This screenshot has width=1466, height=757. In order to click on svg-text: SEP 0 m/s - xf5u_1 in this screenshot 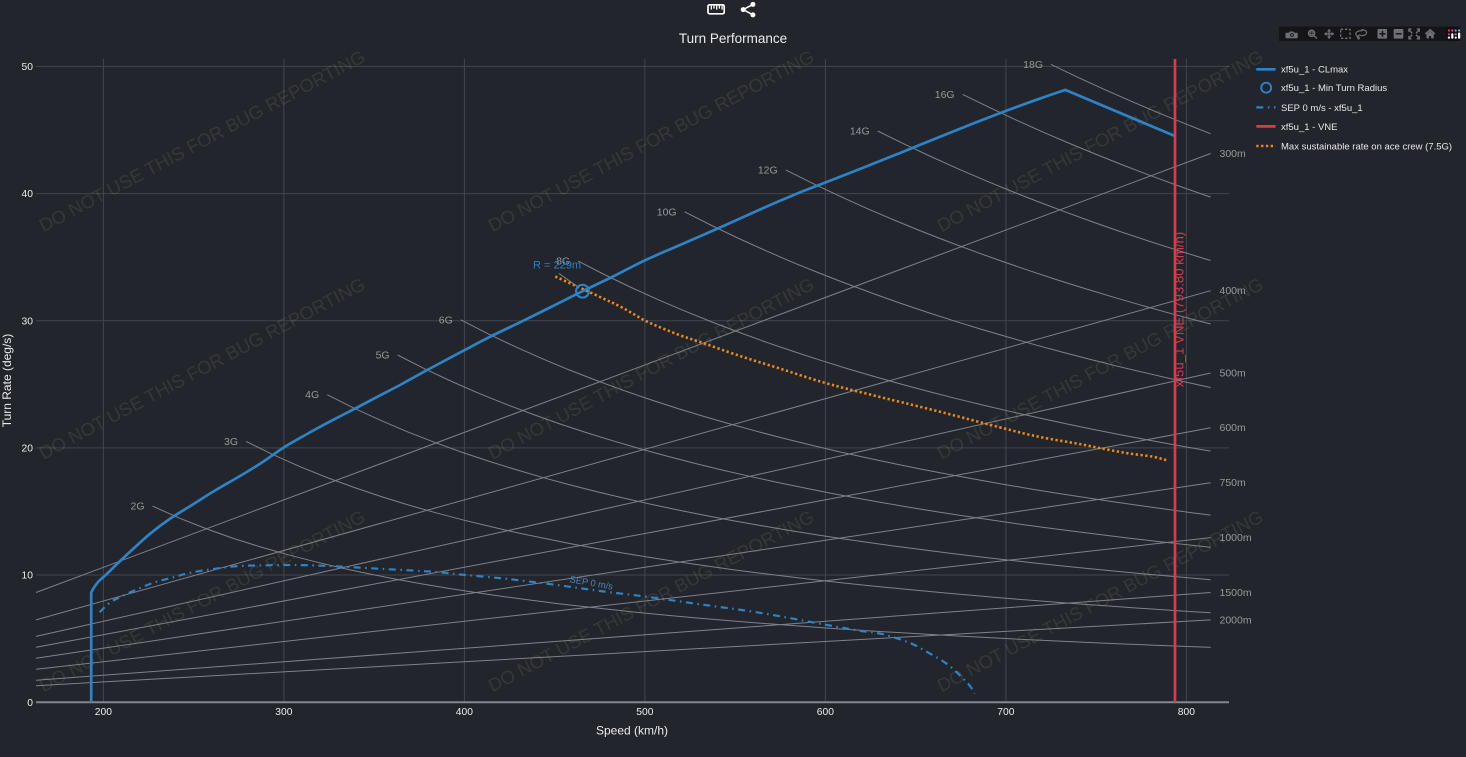, I will do `click(1322, 108)`.